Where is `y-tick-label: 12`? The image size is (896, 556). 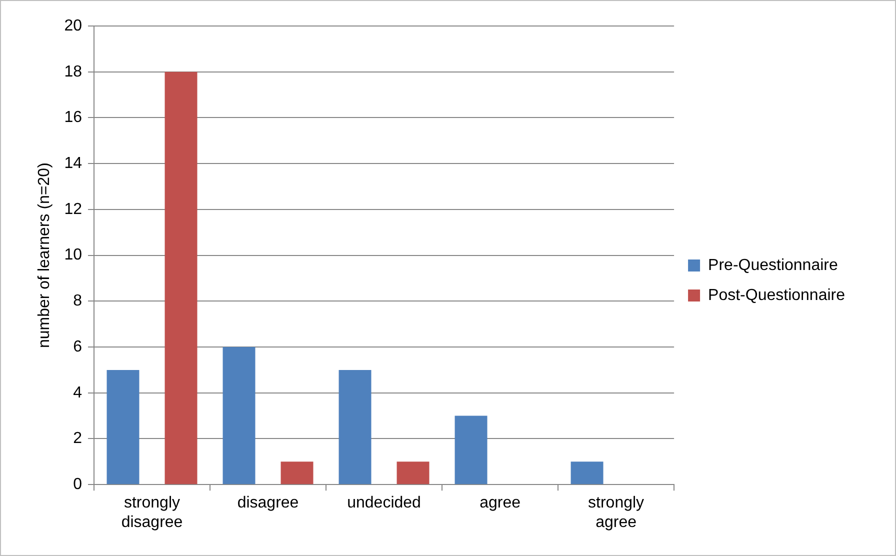
y-tick-label: 12 is located at coordinates (73, 209).